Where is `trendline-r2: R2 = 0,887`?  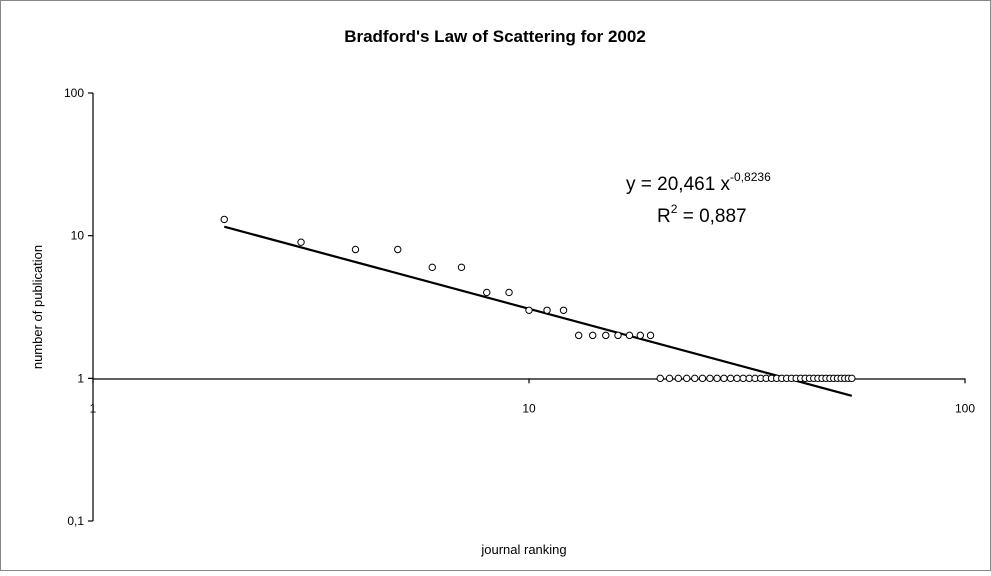 trendline-r2: R2 = 0,887 is located at coordinates (702, 214).